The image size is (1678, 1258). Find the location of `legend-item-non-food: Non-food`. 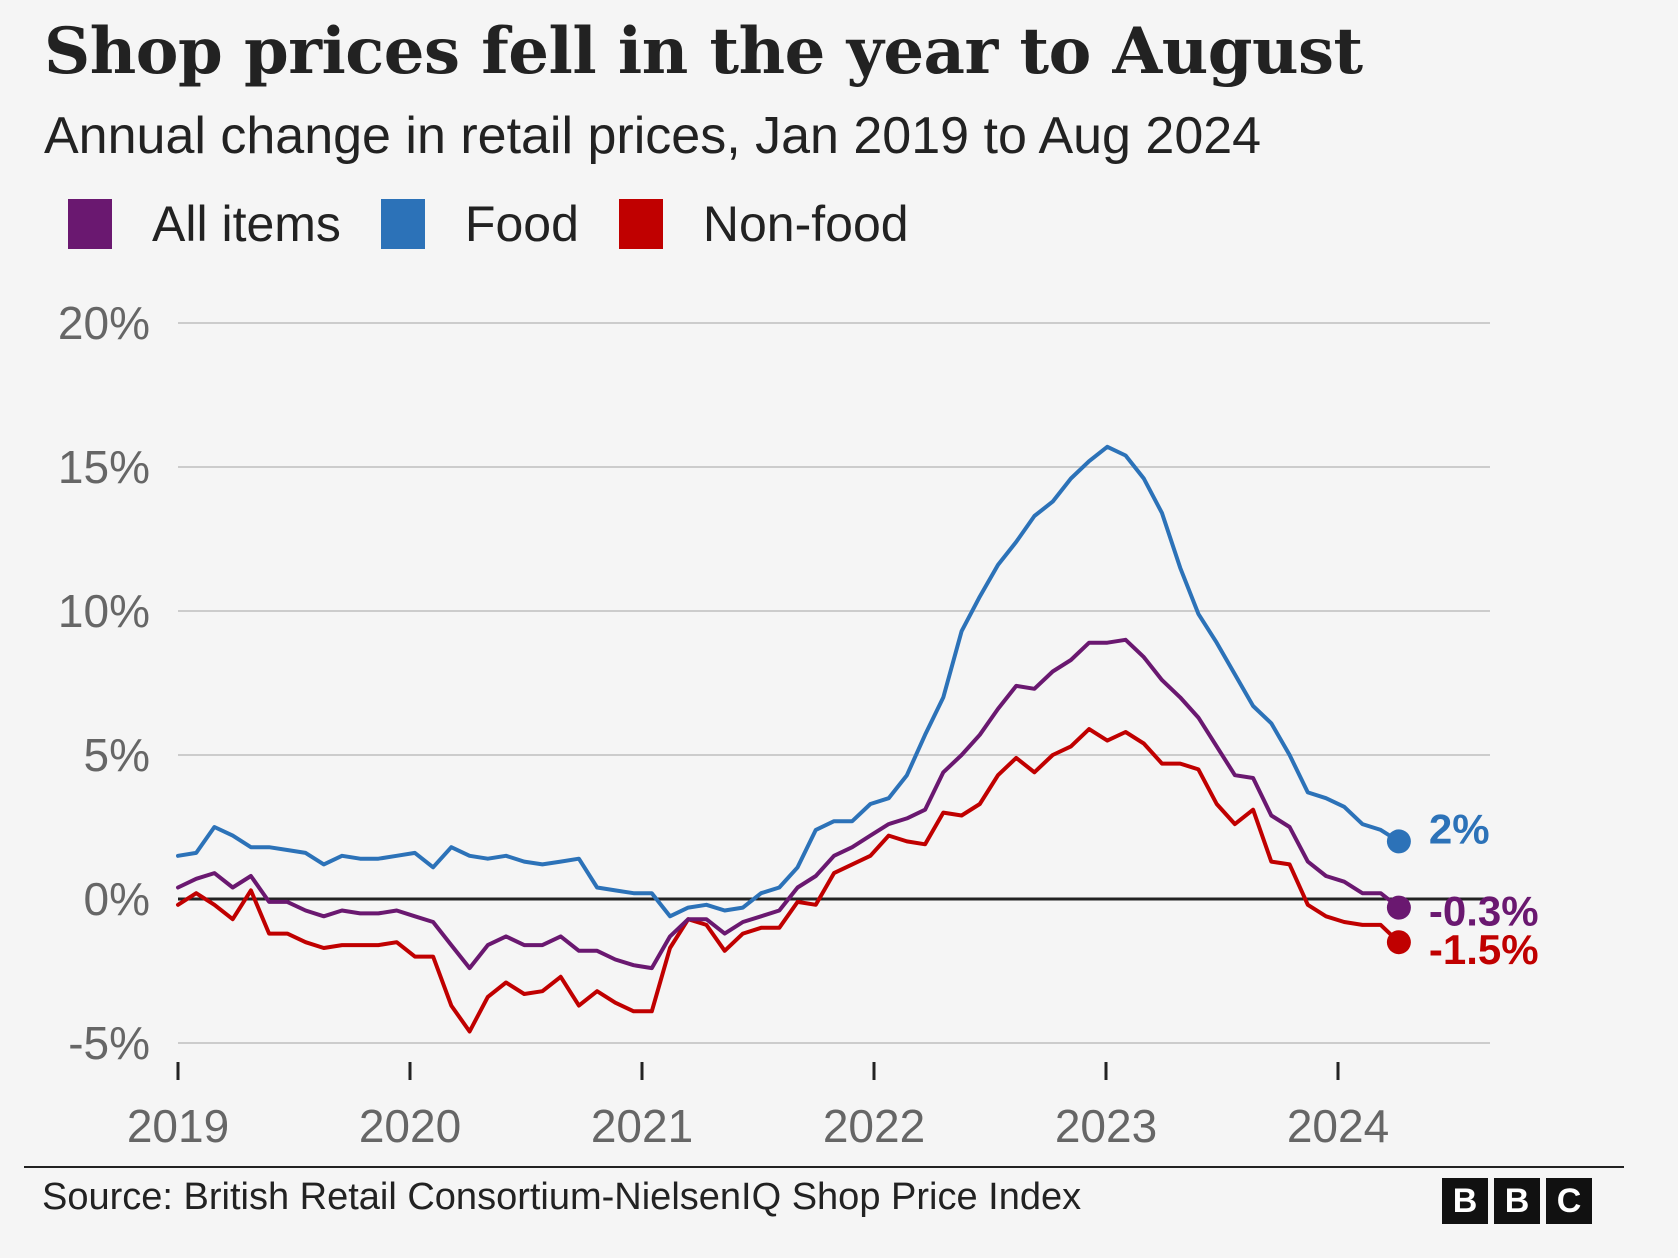

legend-item-non-food: Non-food is located at coordinates (763, 224).